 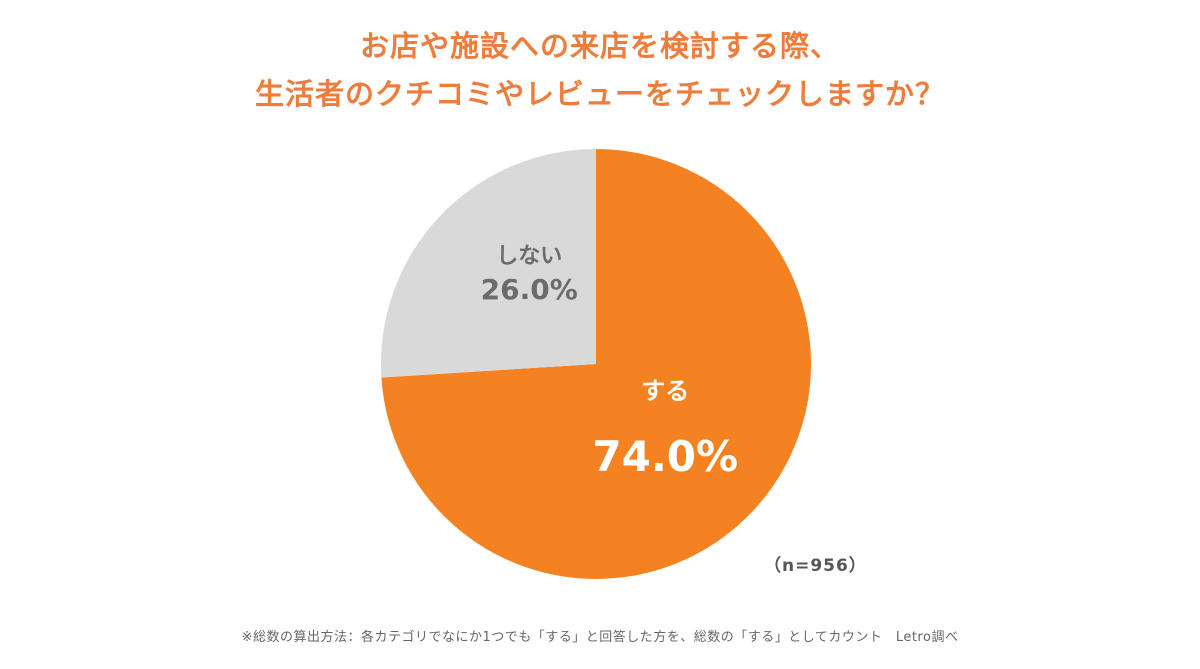 What do you see at coordinates (665, 456) in the screenshot?
I see `pie-slice-suru-value-label: 74.0%` at bounding box center [665, 456].